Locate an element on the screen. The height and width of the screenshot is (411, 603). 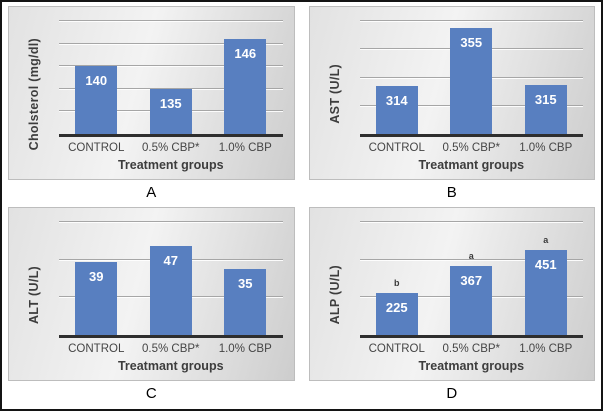
bar-value-label: 146 is located at coordinates (245, 54).